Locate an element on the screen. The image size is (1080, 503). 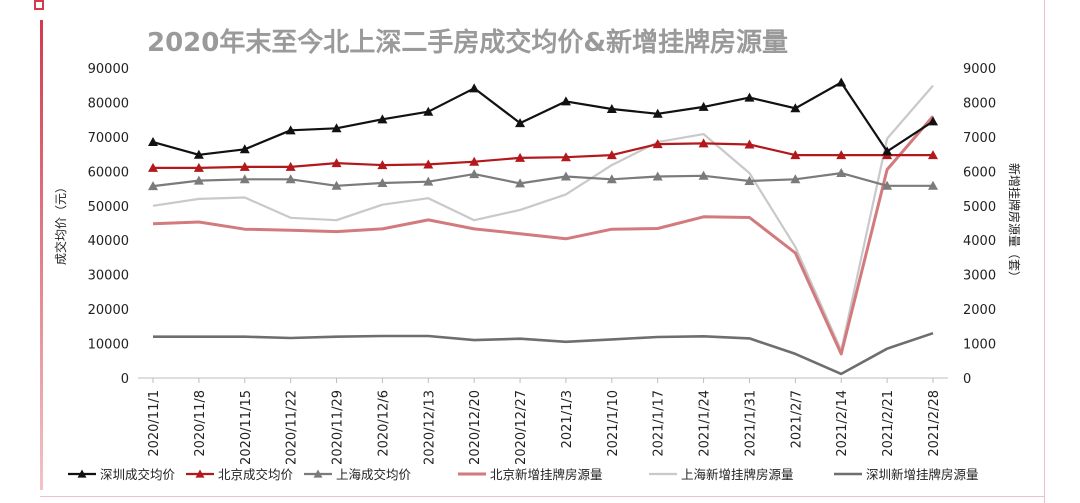
left-tick-label: 20000 is located at coordinates (108, 310).